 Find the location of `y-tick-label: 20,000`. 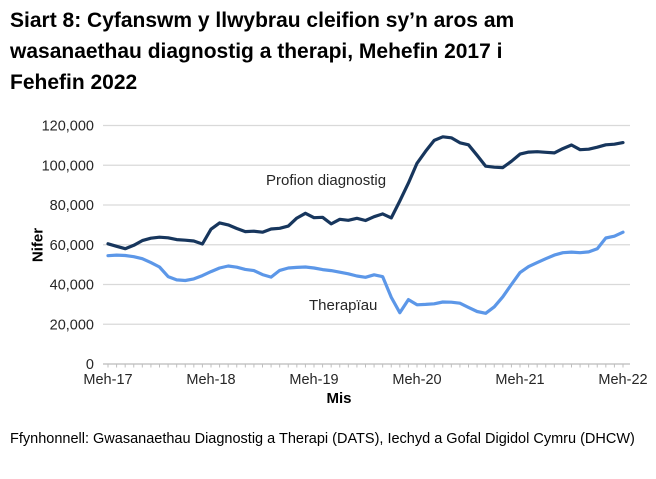

y-tick-label: 20,000 is located at coordinates (72, 325).